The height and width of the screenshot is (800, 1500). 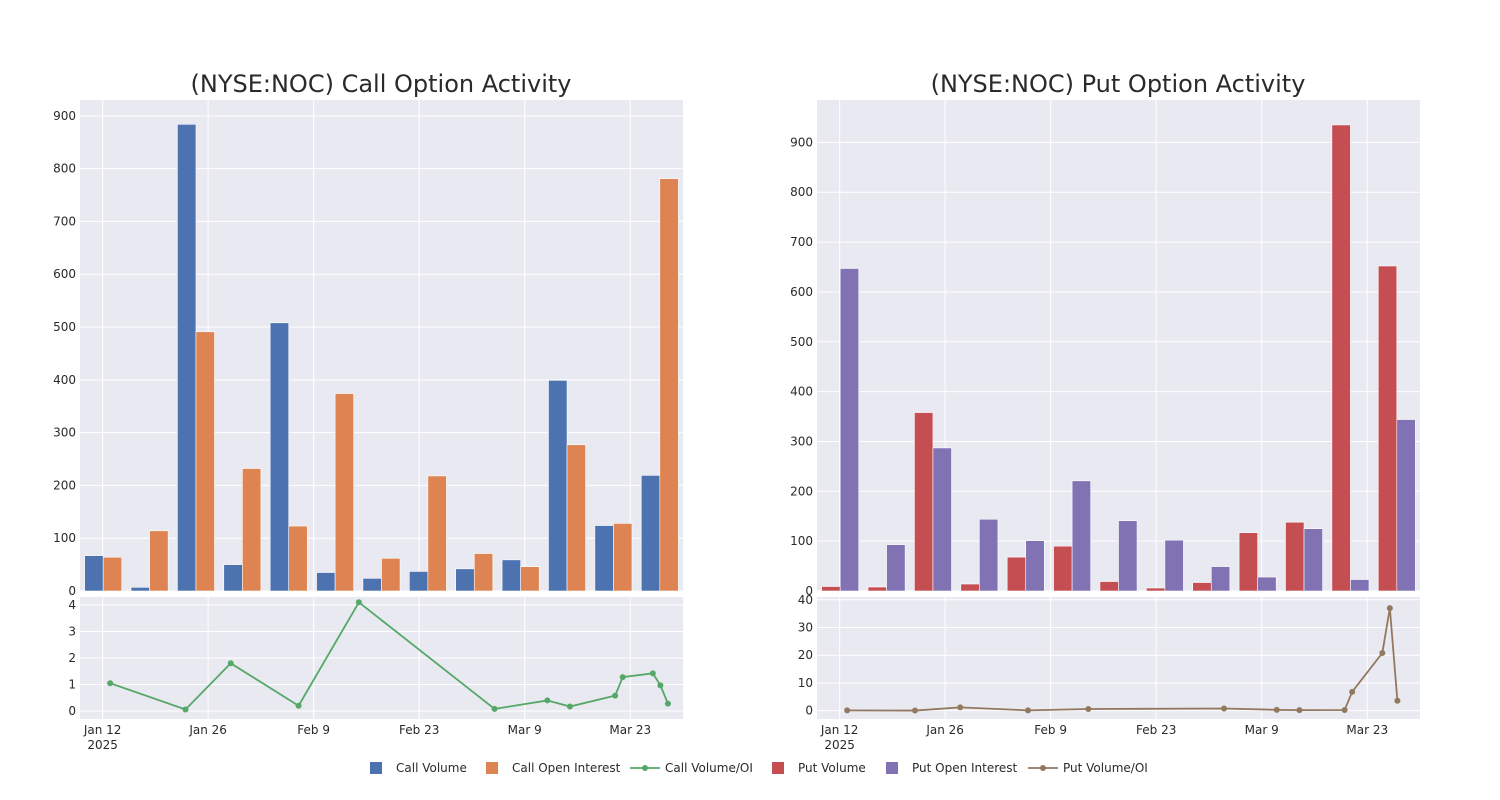 I want to click on put-x-tick-label: Feb 23, so click(x=1156, y=730).